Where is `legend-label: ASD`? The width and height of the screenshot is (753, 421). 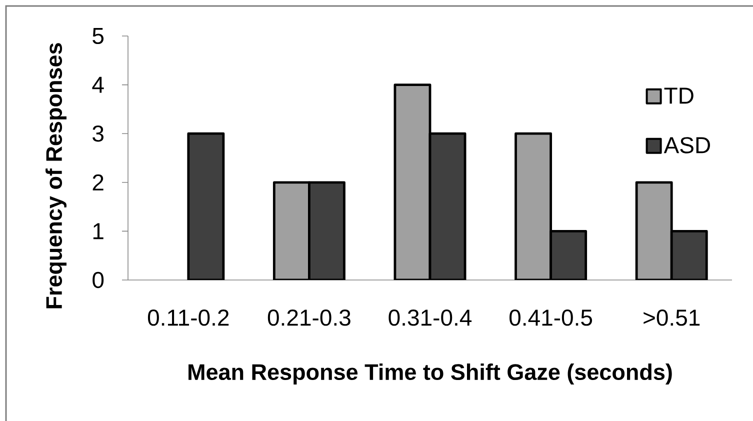
legend-label: ASD is located at coordinates (687, 145).